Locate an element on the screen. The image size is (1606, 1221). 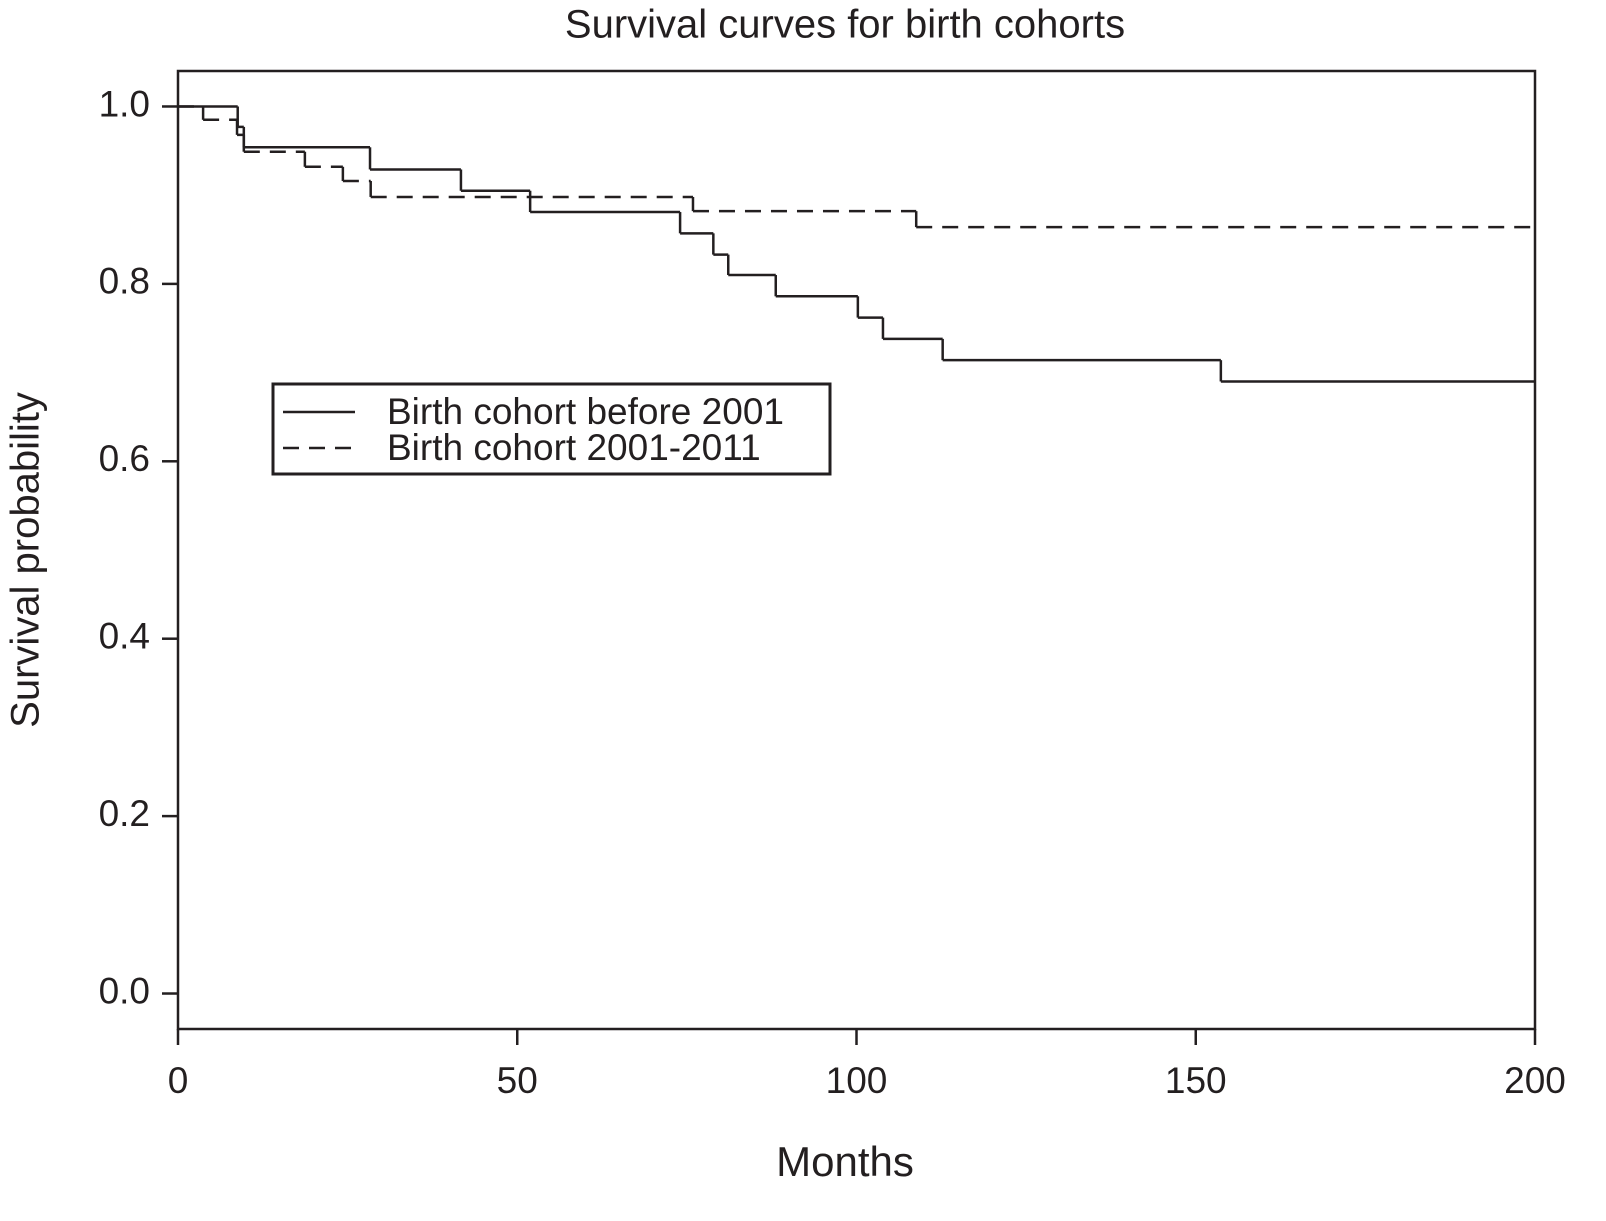
y-tick-label: 0.4 is located at coordinates (124, 635).